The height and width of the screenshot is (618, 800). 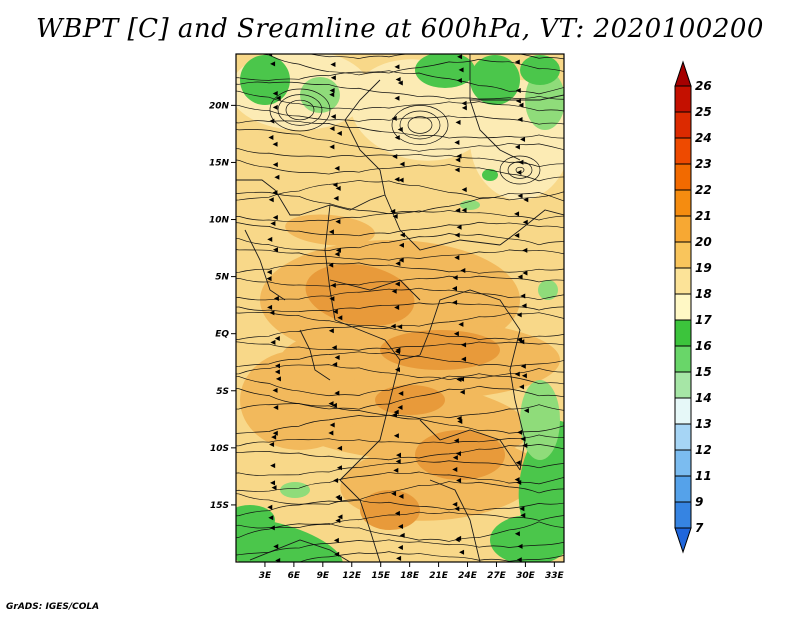 I want to click on field-patch, so click(x=330, y=170).